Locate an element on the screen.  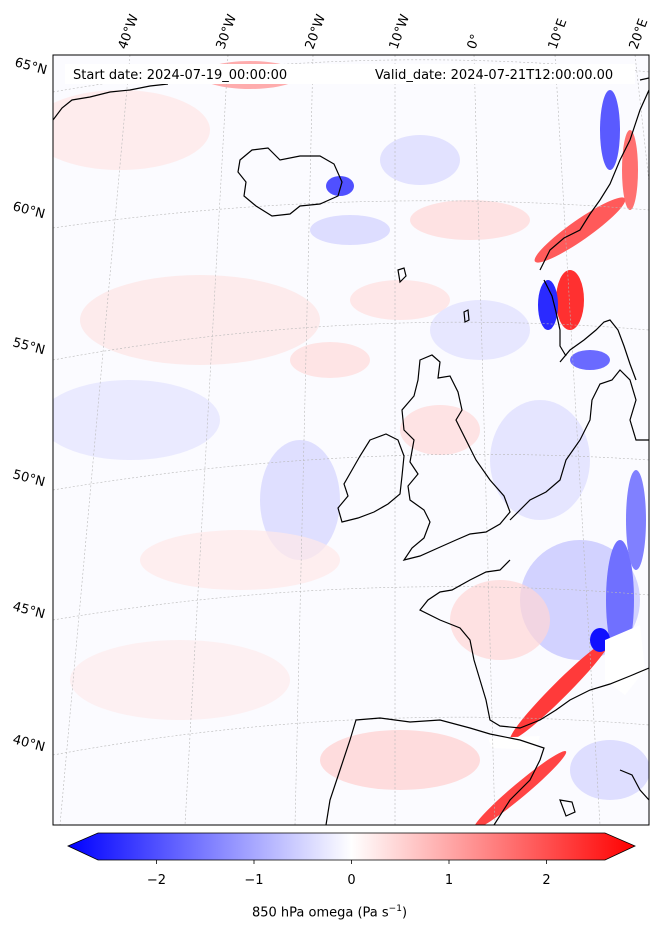
iceland-coast is located at coordinates (290, 182).